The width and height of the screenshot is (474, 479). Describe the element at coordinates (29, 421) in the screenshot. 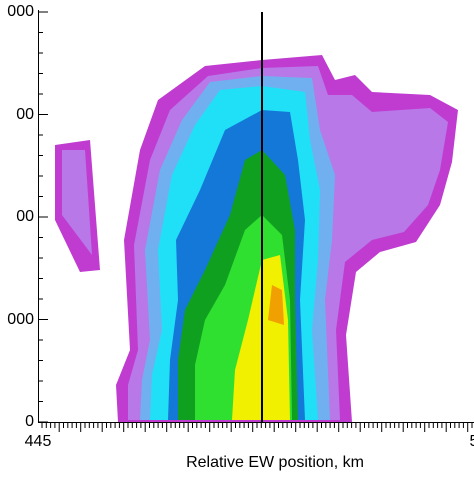

I see `y-tick-label: 0` at that location.